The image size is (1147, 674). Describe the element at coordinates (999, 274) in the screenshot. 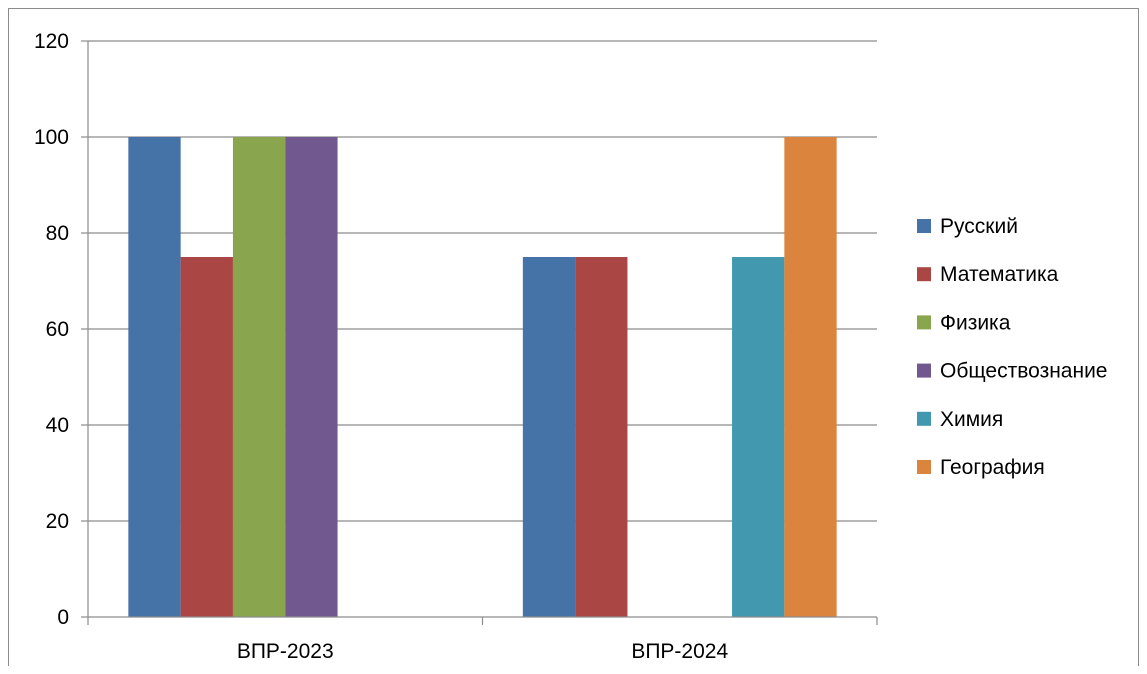

I see `legend-label: Математика` at that location.